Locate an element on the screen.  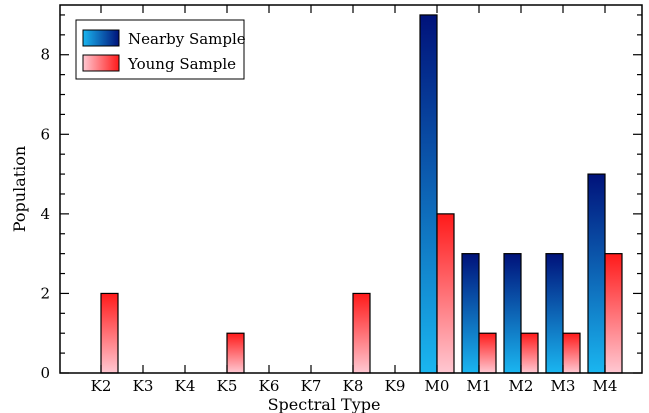
x-tick-label-M1: M1 is located at coordinates (479, 386).